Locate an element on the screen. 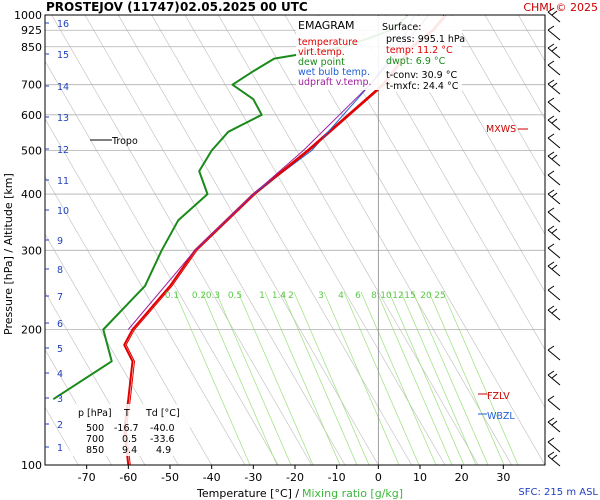 This screenshot has width=600, height=500. surface-dwpt: dwpt: 6.9 °C is located at coordinates (416, 61).